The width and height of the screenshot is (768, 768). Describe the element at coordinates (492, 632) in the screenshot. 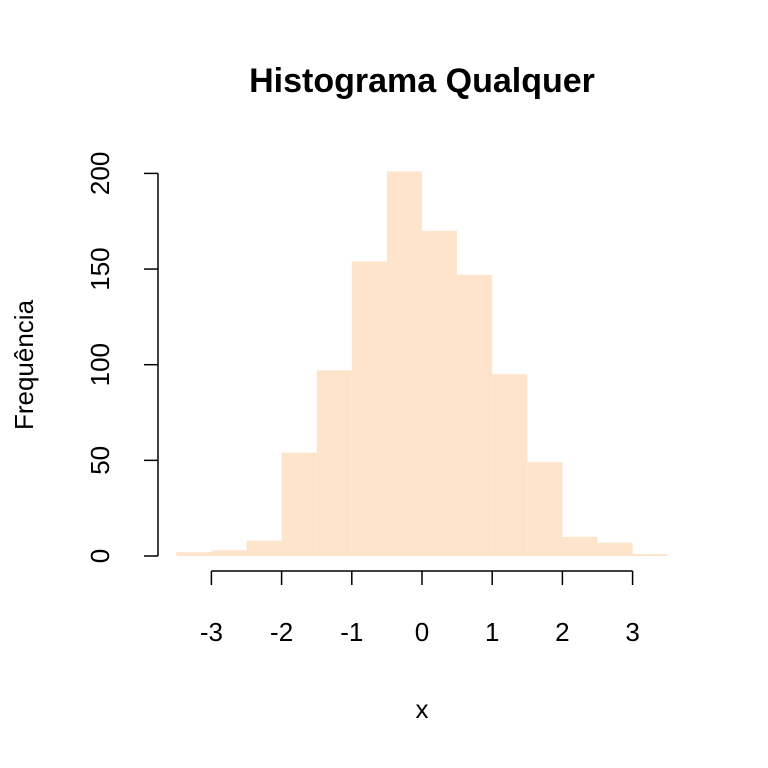

I see `x-tick-label: 1` at that location.